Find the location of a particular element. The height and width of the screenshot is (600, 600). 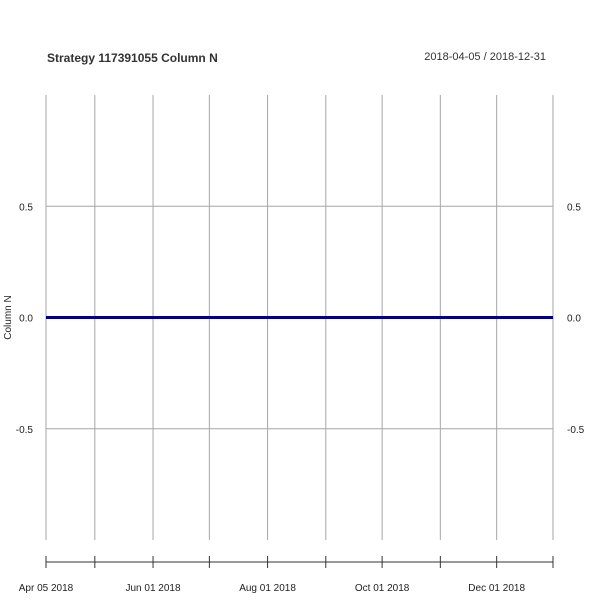

date-range-label: 2018-04-05 / 2018-12-31 is located at coordinates (485, 57).